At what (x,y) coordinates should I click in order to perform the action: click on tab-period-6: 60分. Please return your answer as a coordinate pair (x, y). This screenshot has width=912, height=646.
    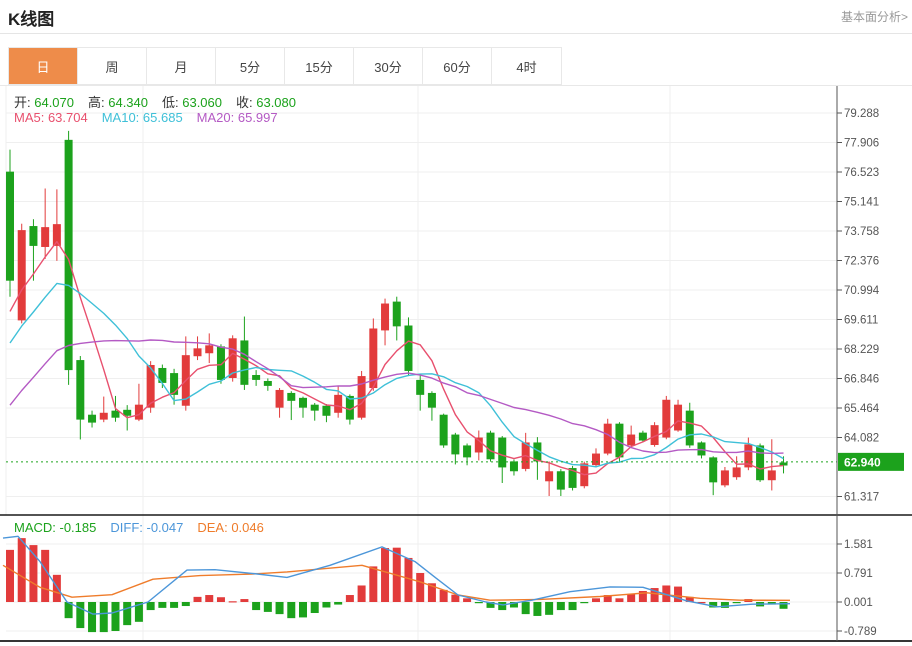
    Looking at the image, I should click on (457, 66).